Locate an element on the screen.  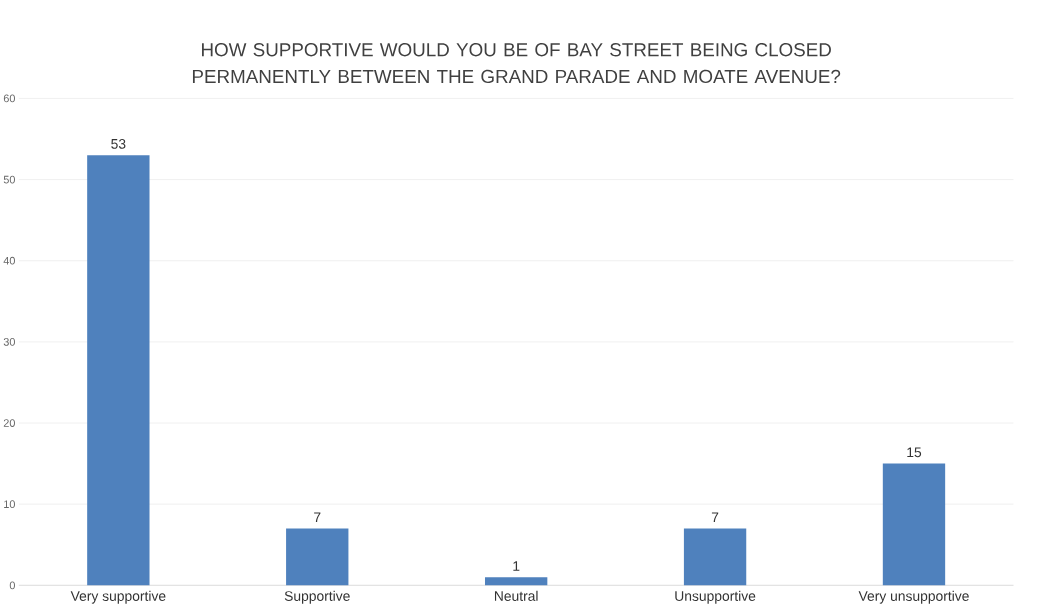
x-tick-label: Neutral is located at coordinates (516, 596).